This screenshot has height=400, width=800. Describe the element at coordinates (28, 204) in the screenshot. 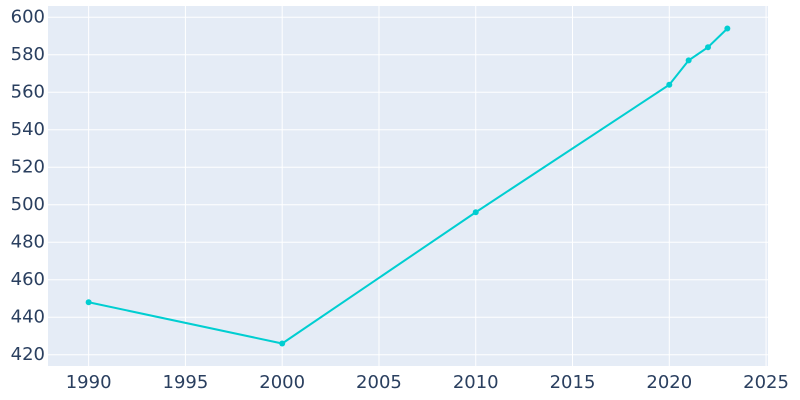

I see `y-tick-label: 500` at that location.